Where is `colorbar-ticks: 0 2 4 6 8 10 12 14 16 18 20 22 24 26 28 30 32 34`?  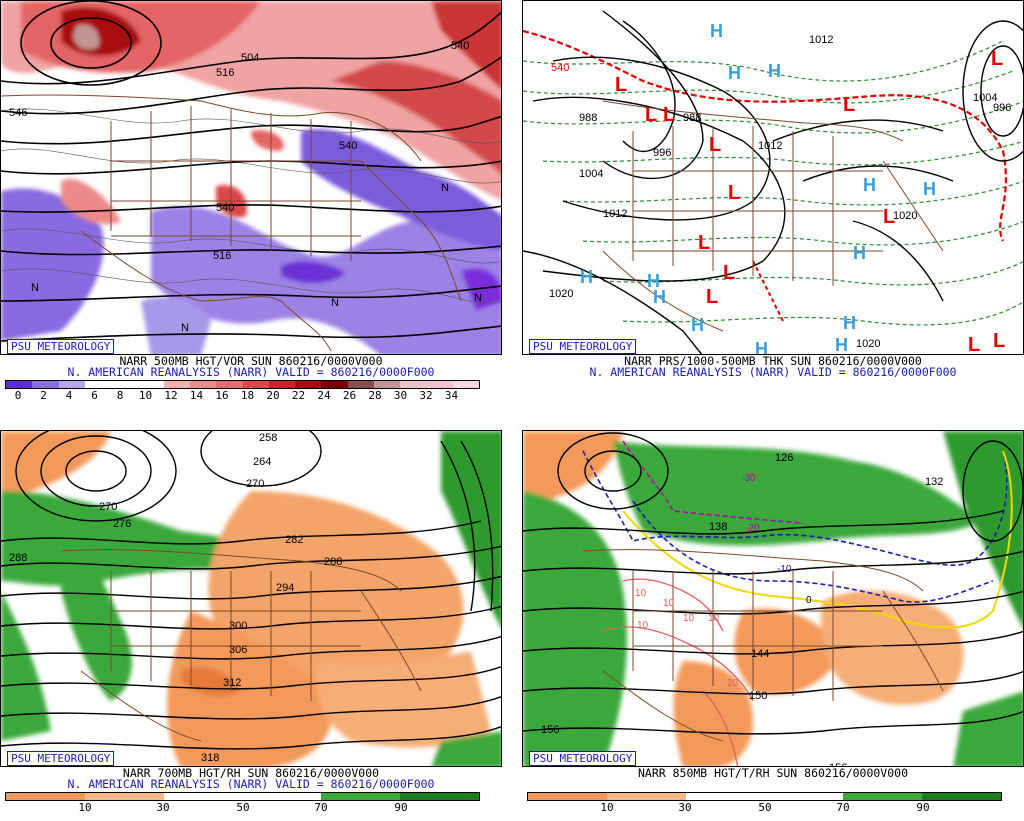
colorbar-ticks: 0 2 4 6 8 10 12 14 16 18 20 22 24 26 28 30 32 34 is located at coordinates (251, 396).